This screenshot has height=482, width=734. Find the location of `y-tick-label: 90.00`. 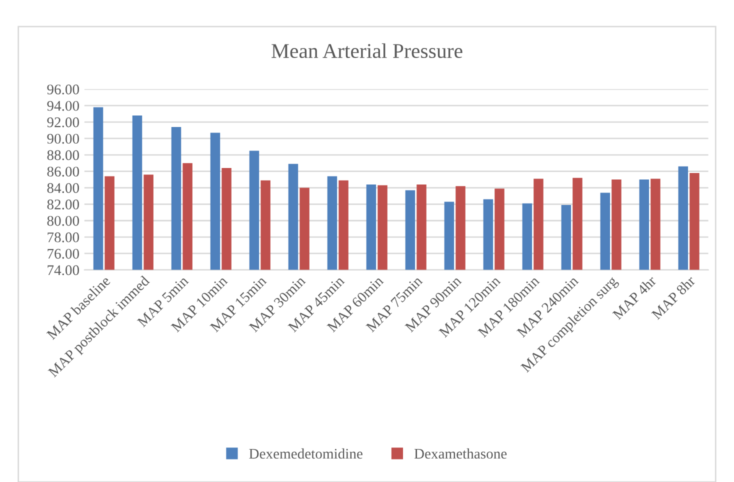

y-tick-label: 90.00 is located at coordinates (63, 139).